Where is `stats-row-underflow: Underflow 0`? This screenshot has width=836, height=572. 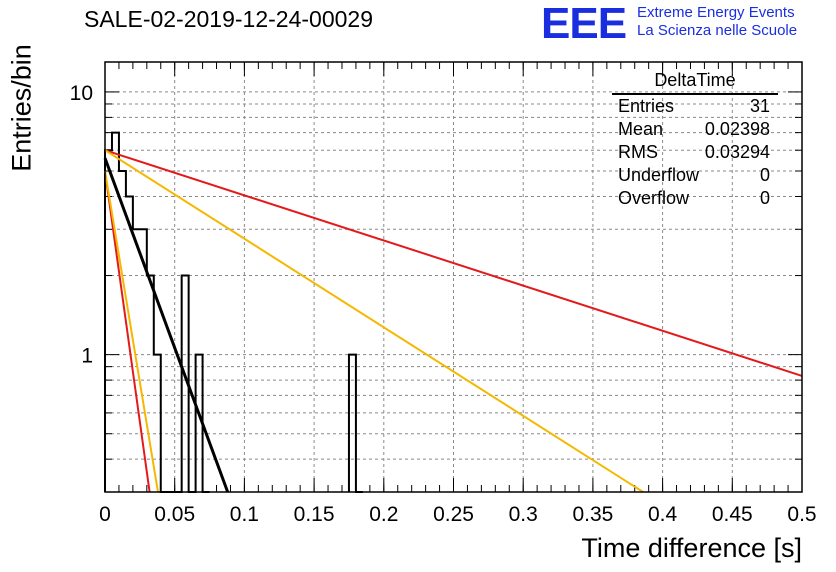
stats-row-underflow: Underflow 0 is located at coordinates (695, 175).